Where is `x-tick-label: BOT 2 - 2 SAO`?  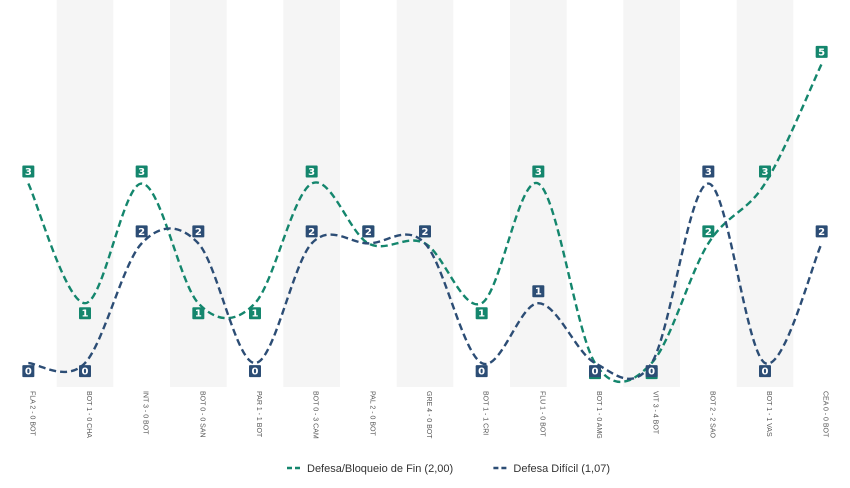 x-tick-label: BOT 2 - 2 SAO is located at coordinates (711, 414).